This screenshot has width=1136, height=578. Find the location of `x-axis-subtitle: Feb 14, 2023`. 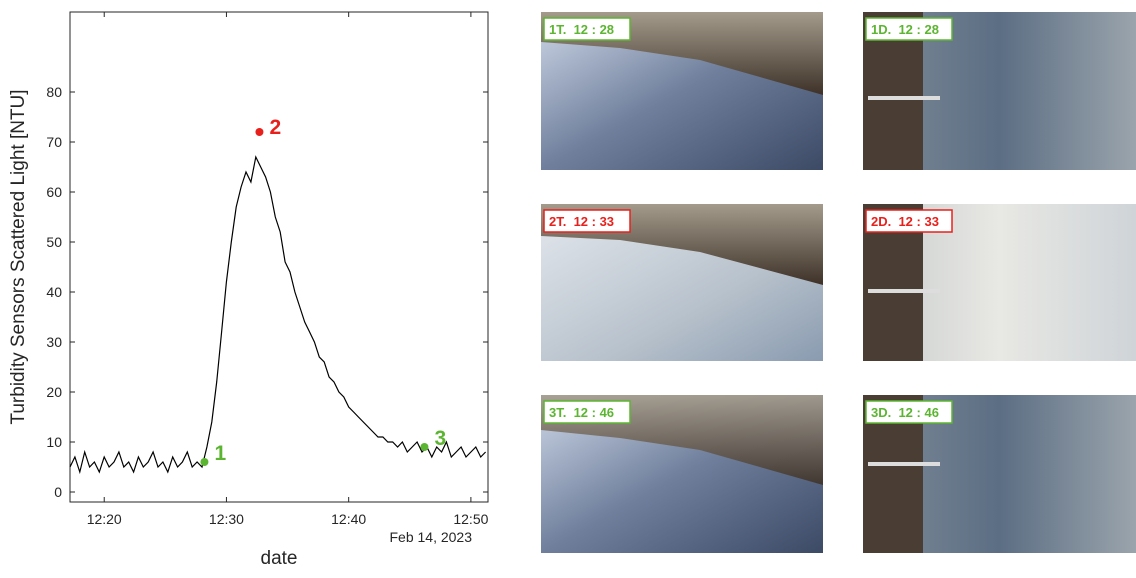

x-axis-subtitle: Feb 14, 2023 is located at coordinates (430, 537).